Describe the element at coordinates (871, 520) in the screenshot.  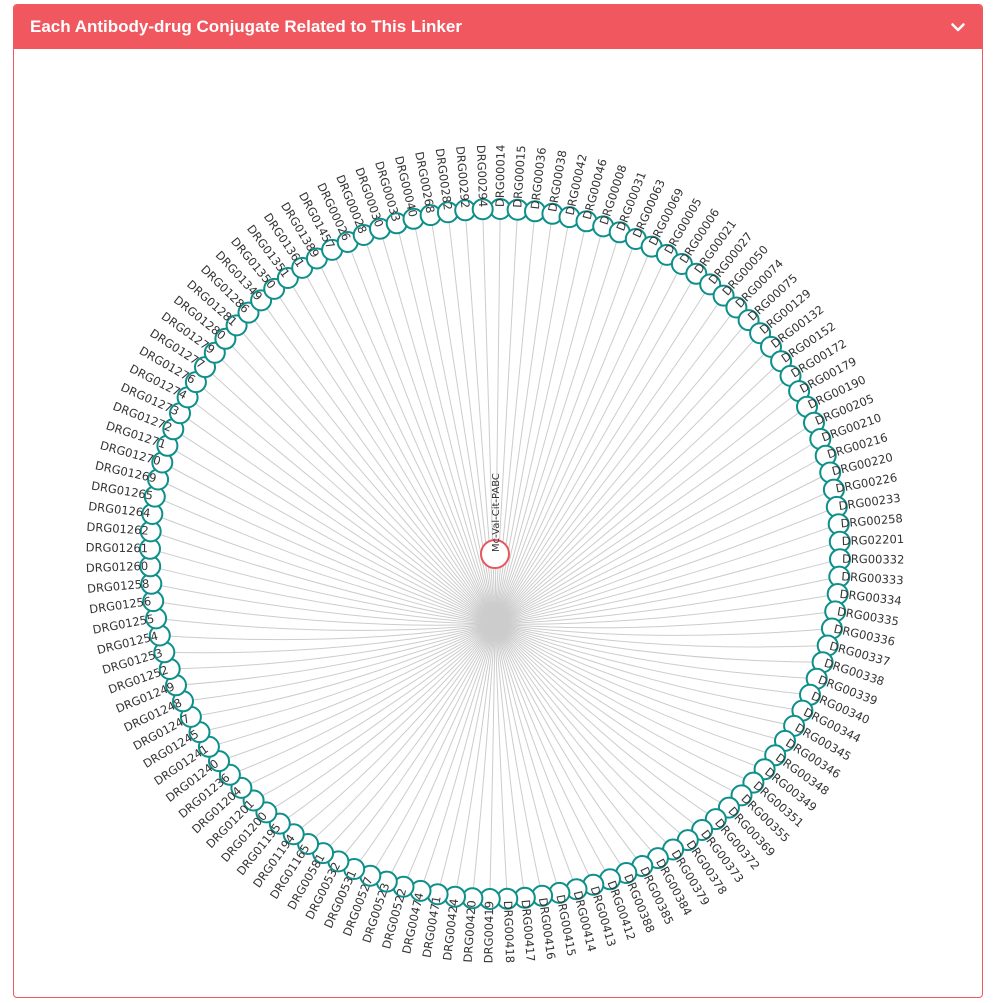
I see `adc-node-label: DRG00258` at that location.